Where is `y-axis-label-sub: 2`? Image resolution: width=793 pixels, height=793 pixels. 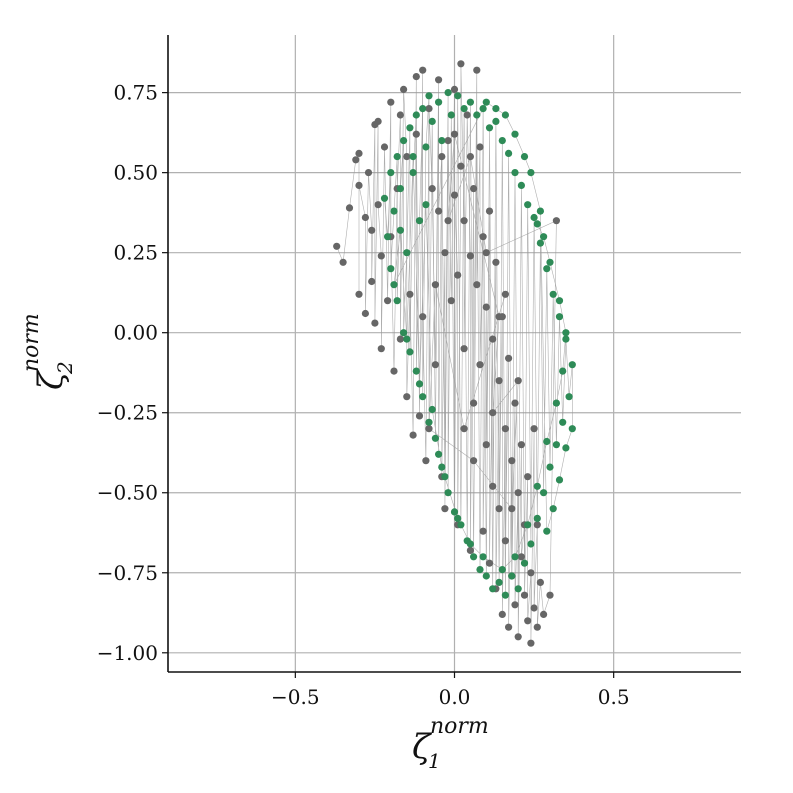
y-axis-label-sub: 2 is located at coordinates (65, 368).